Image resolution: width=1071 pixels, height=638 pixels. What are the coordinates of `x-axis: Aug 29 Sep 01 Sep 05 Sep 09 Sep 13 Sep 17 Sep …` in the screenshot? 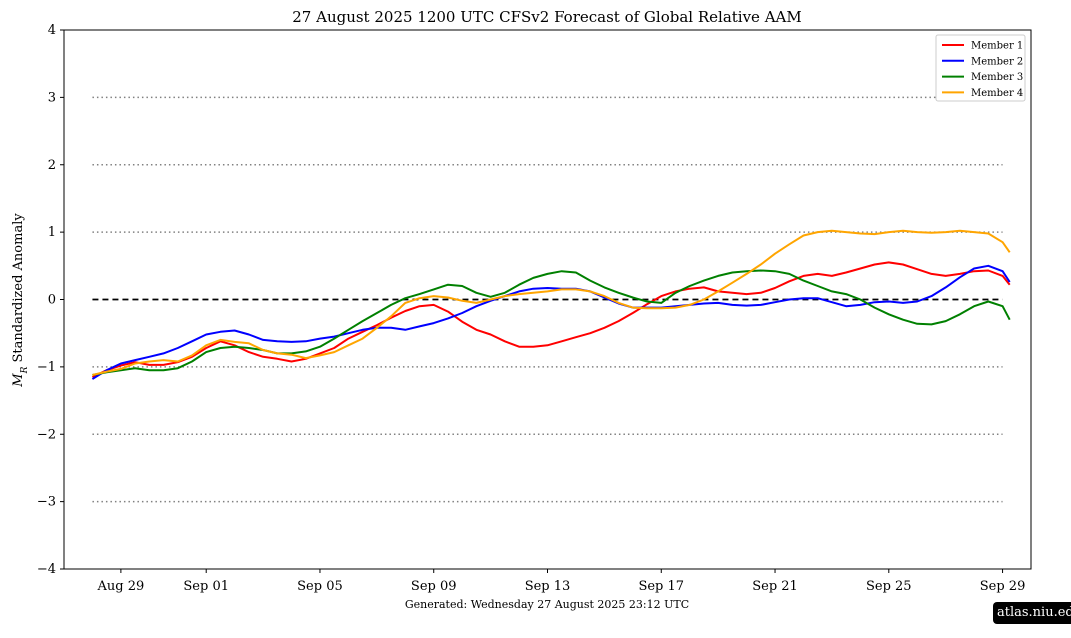 It's located at (560, 581).